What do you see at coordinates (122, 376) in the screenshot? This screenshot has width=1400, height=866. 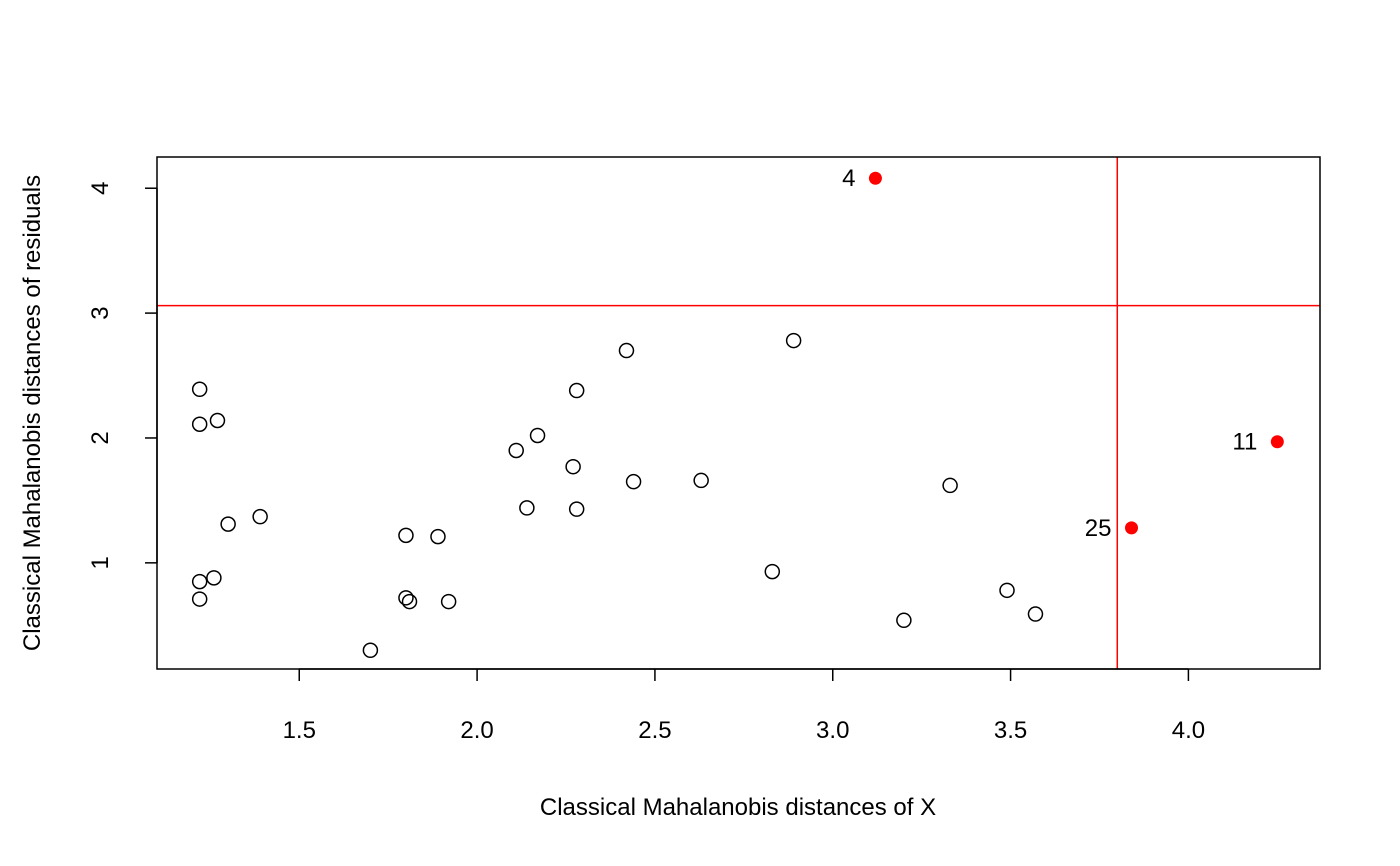 I see `y-axis: 1 2 3 4` at bounding box center [122, 376].